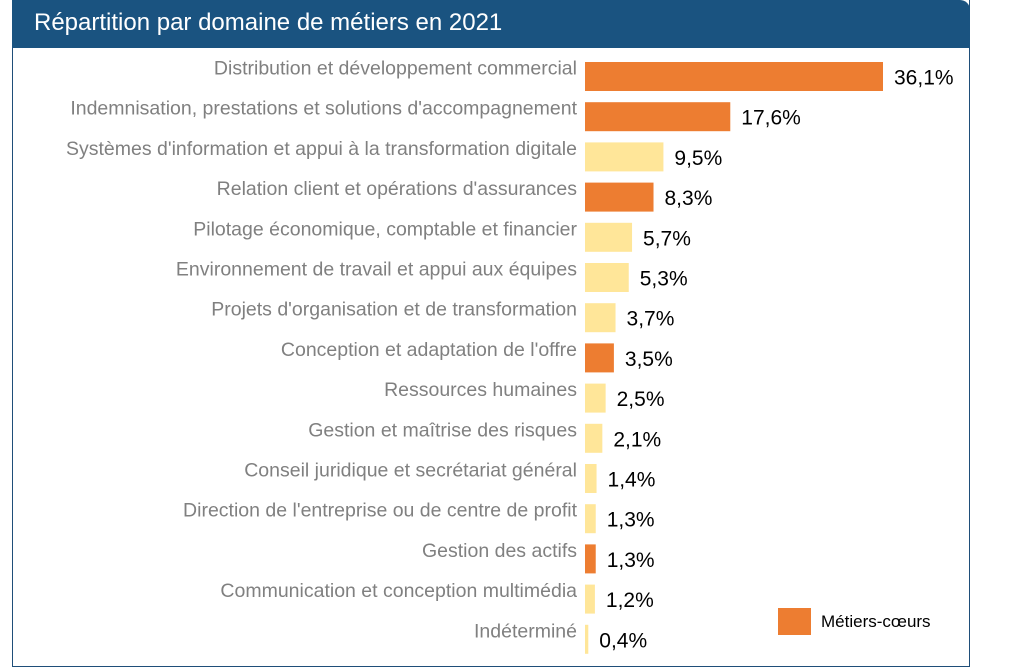  I want to click on value-label: 9,5%, so click(698, 158).